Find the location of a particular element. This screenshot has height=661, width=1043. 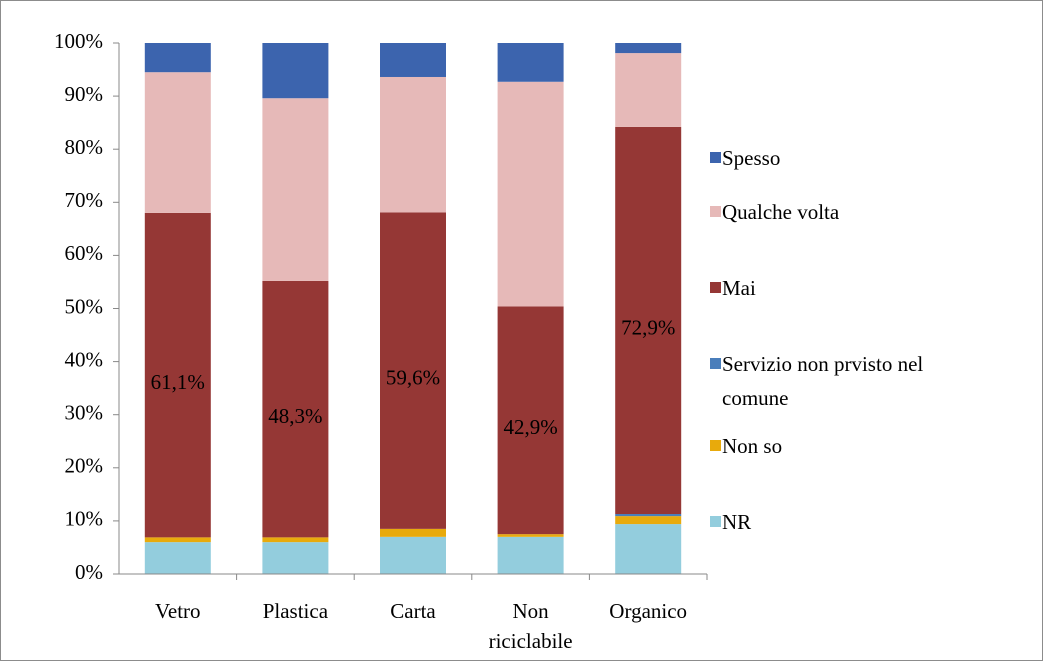

x-tick-label: Vetro is located at coordinates (178, 611).